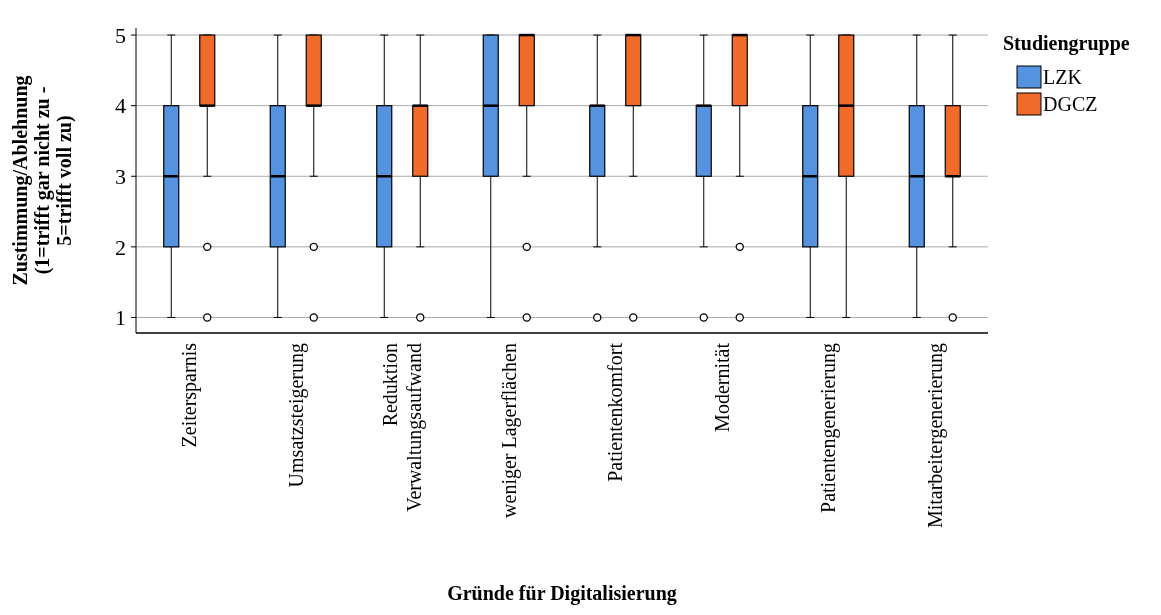 The width and height of the screenshot is (1161, 615). What do you see at coordinates (1070, 104) in the screenshot?
I see `legend-label: DGCZ` at bounding box center [1070, 104].